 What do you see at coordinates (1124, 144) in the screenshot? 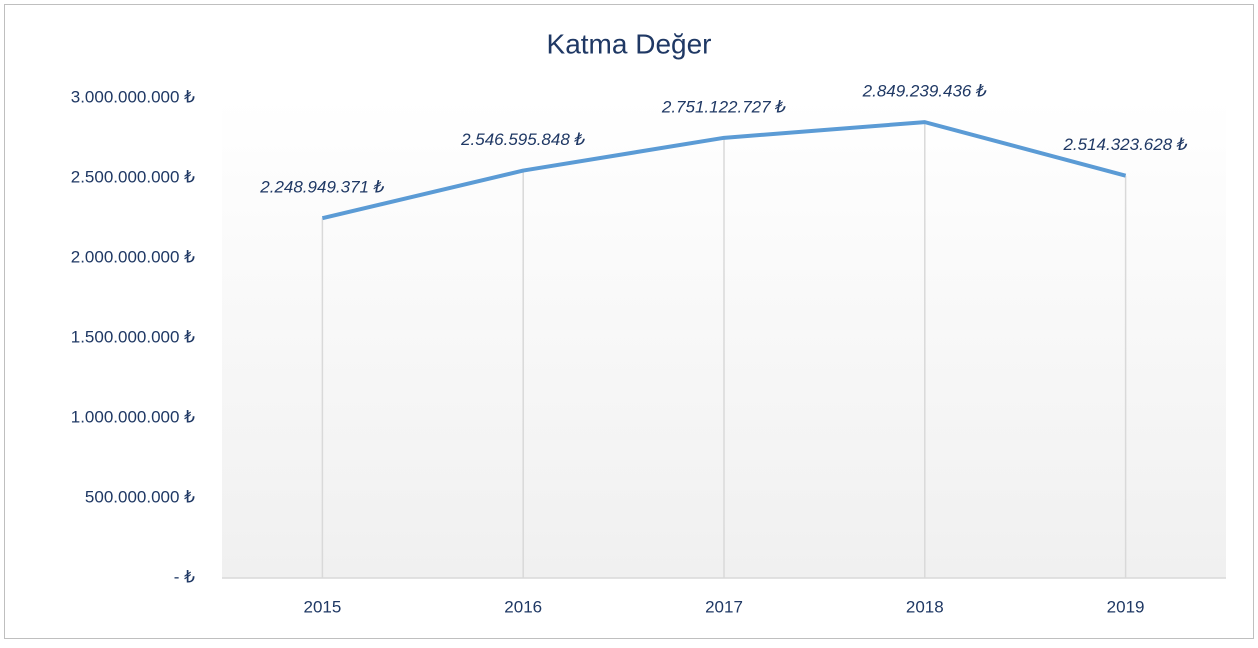
I see `data-label: 2.514.323.628 ₺` at bounding box center [1124, 144].